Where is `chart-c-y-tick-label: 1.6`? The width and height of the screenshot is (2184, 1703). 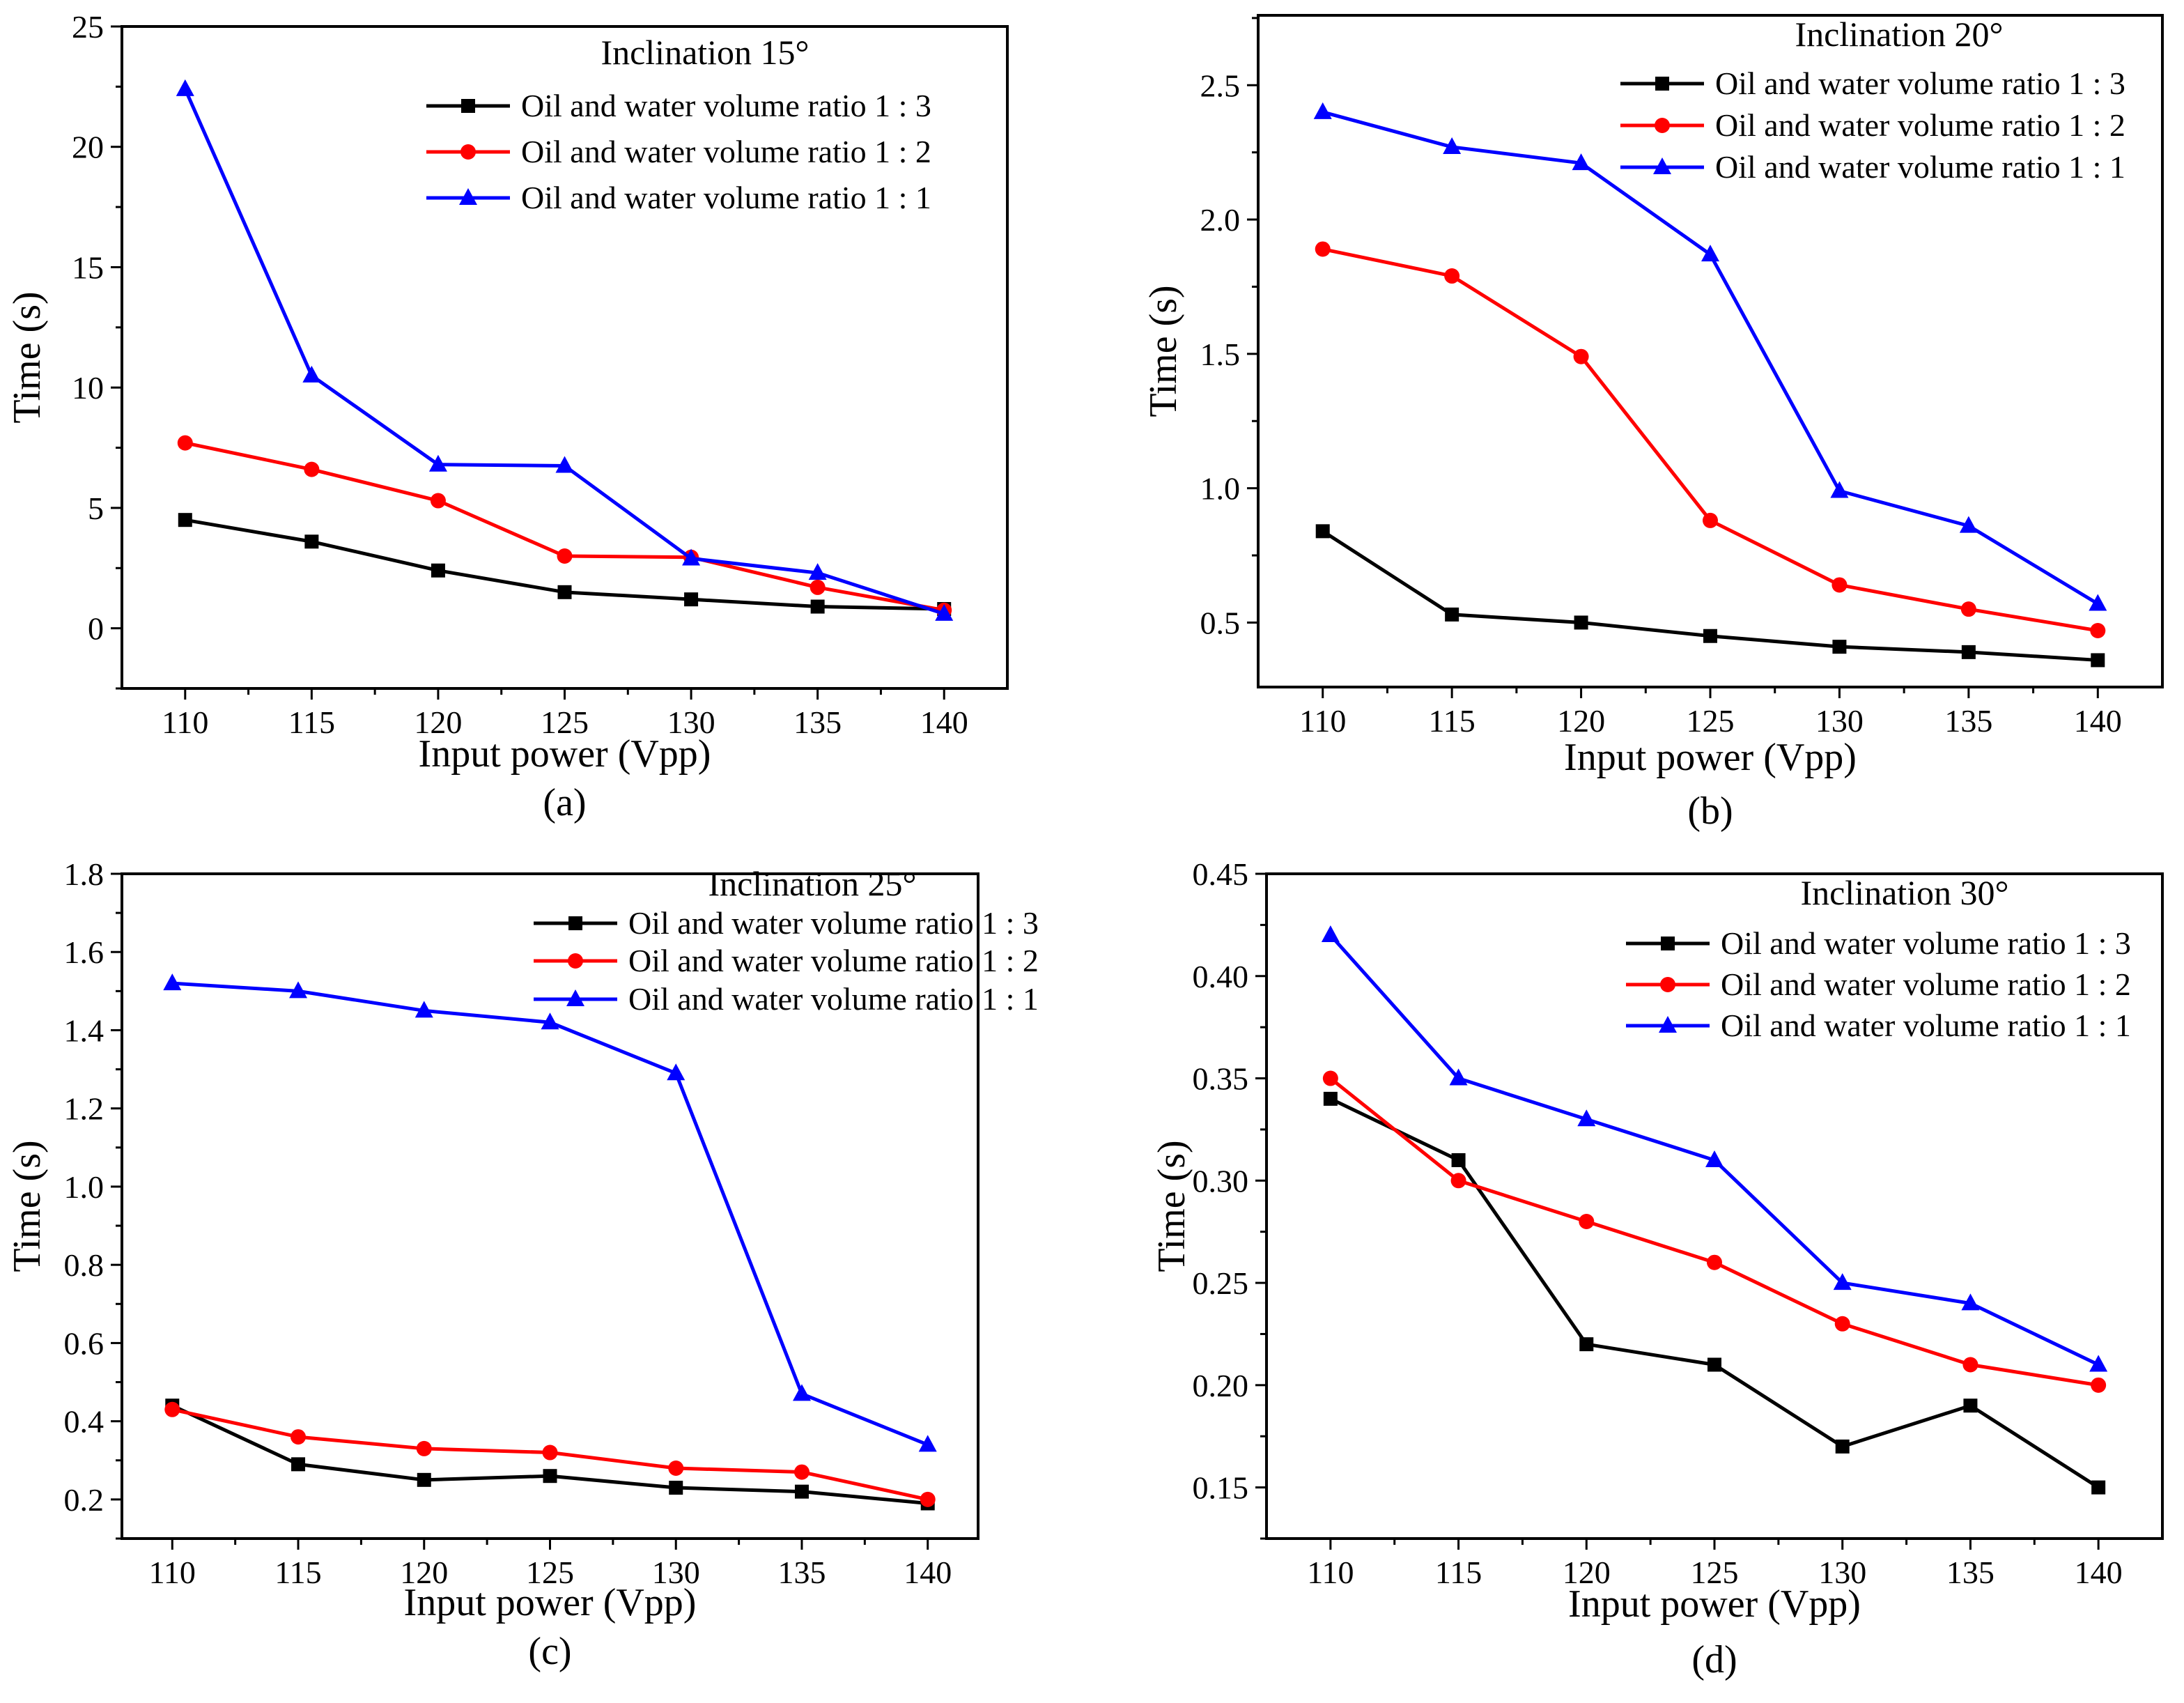
chart-c-y-tick-label: 1.6 is located at coordinates (84, 952).